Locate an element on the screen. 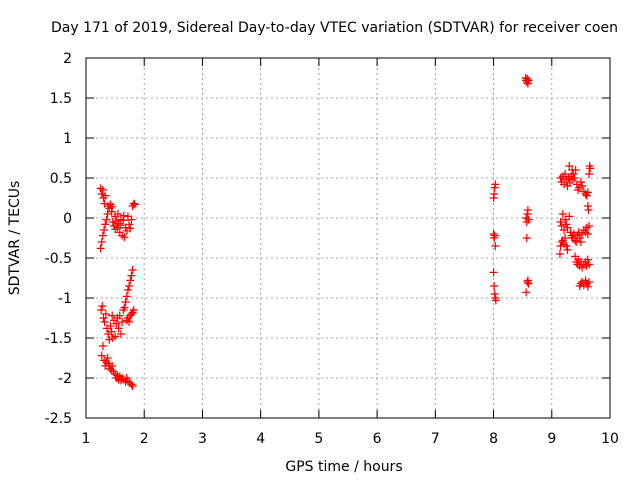 This screenshot has width=640, height=480. y-tick-label: -1.5 is located at coordinates (58, 339).